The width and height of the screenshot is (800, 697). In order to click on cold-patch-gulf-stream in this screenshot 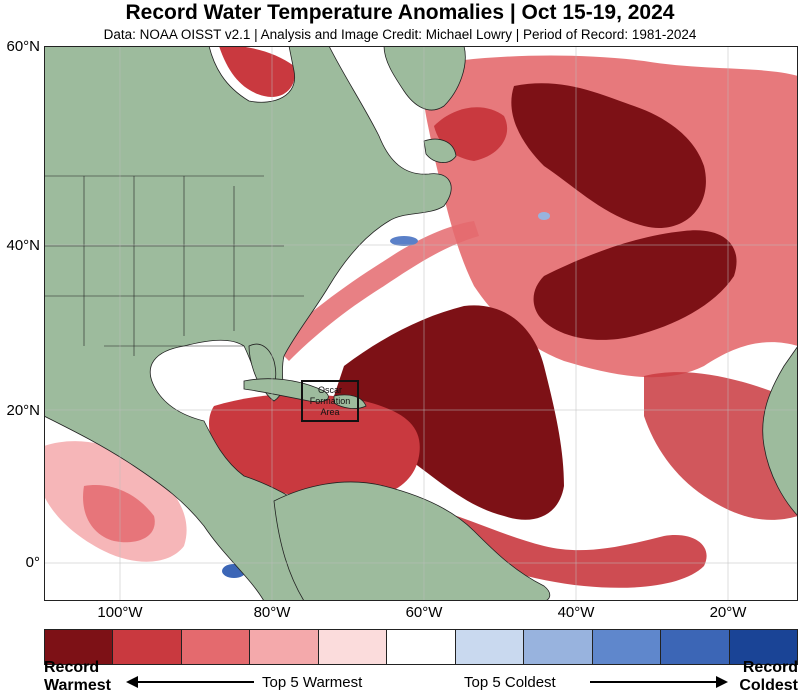, I will do `click(404, 241)`.